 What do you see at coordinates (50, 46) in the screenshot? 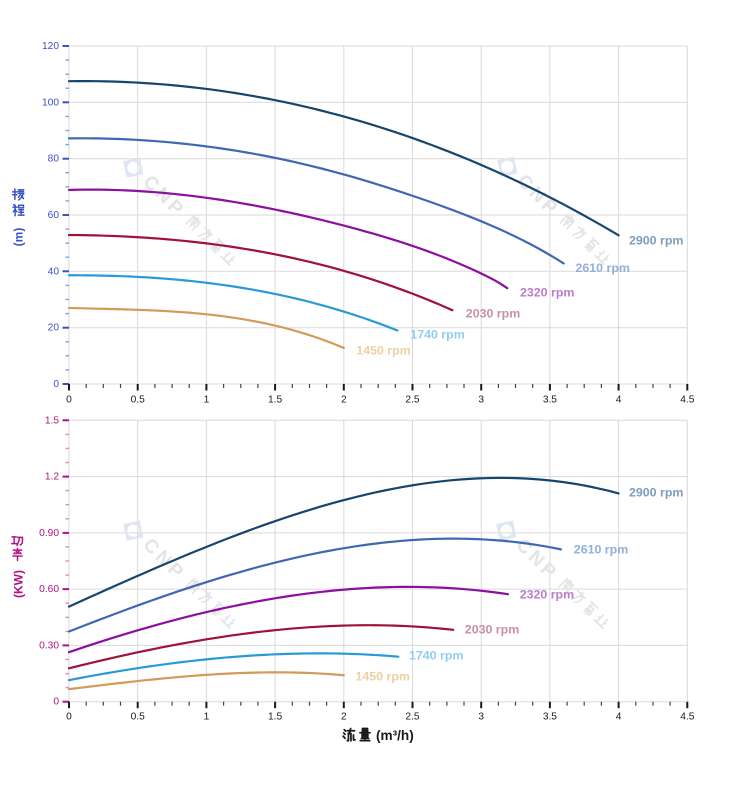
I see `svg-text: 120` at bounding box center [50, 46].